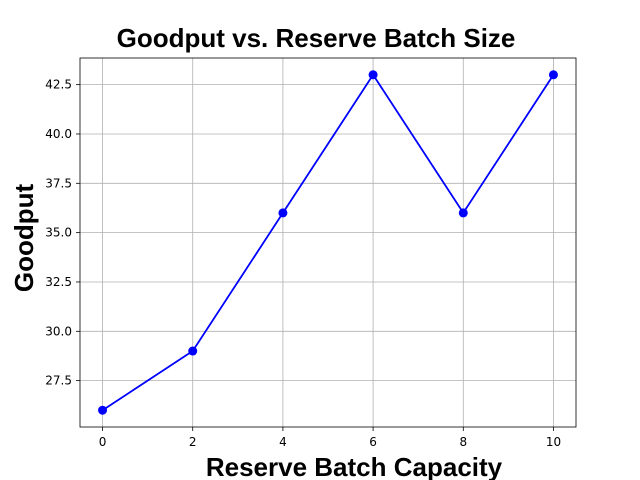 The height and width of the screenshot is (480, 640). I want to click on x-tick-label: 8, so click(463, 442).